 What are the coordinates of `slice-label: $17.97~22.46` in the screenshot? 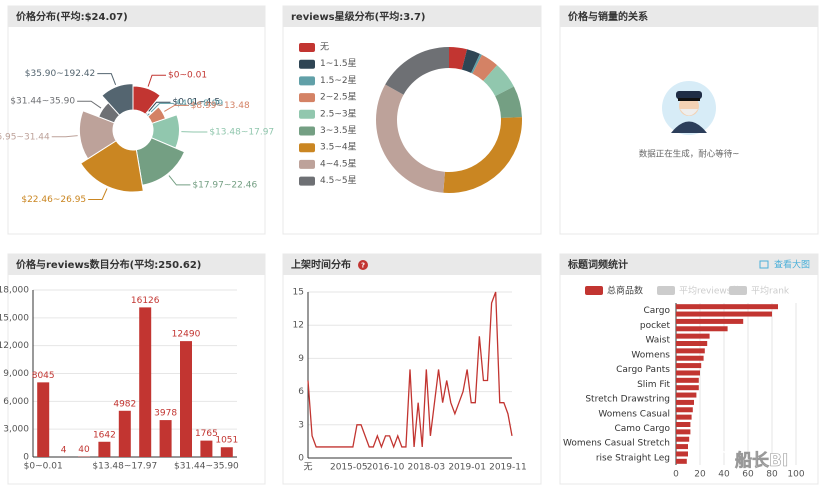 It's located at (224, 185).